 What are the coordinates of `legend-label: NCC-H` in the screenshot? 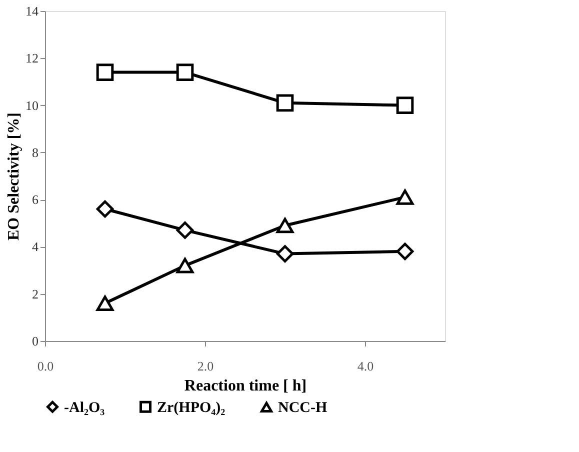 It's located at (303, 408).